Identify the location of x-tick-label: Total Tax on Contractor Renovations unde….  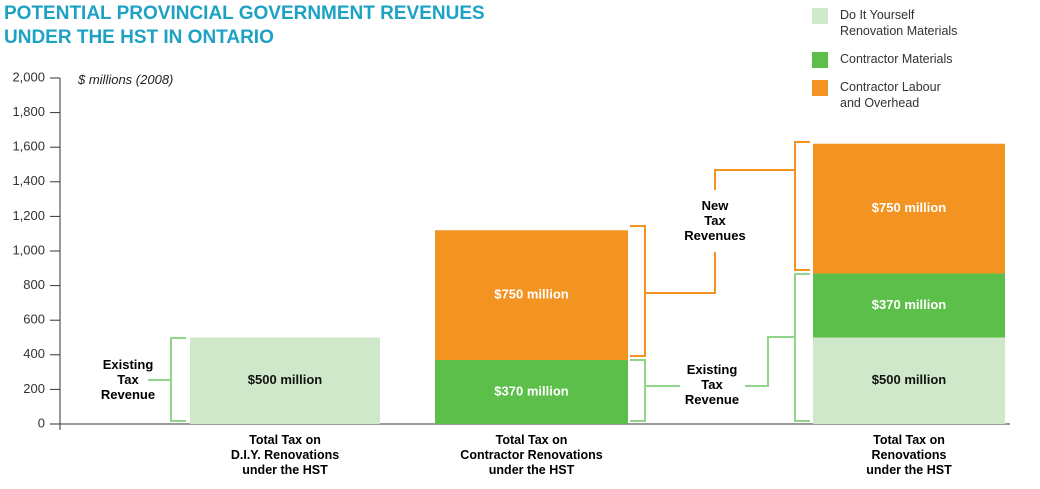
(531, 455).